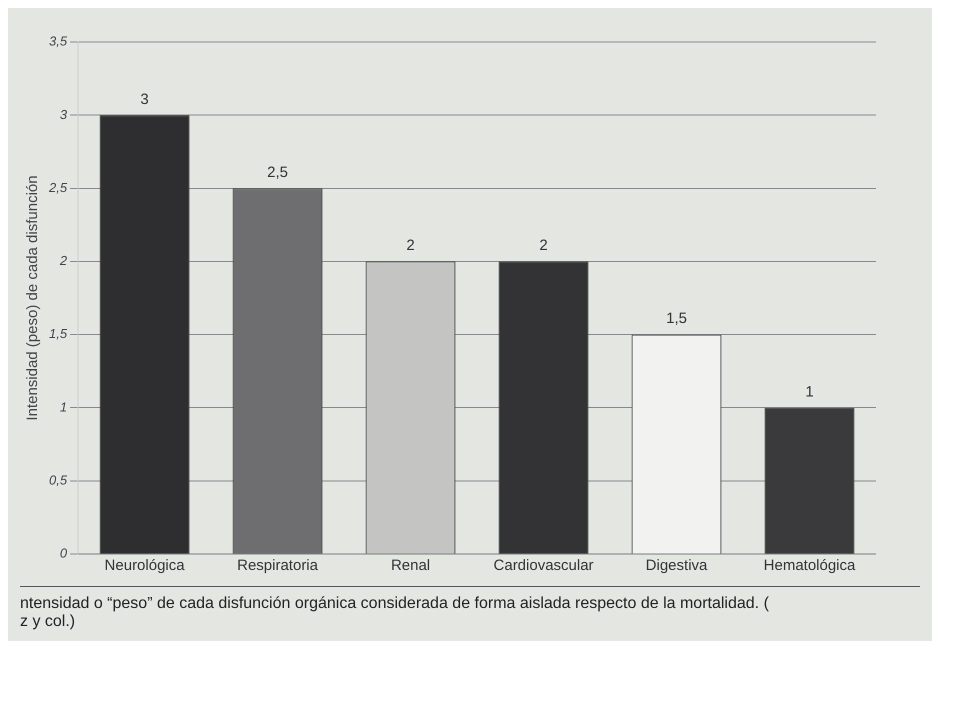 The image size is (960, 720). What do you see at coordinates (64, 114) in the screenshot?
I see `y-tick-label: 3` at bounding box center [64, 114].